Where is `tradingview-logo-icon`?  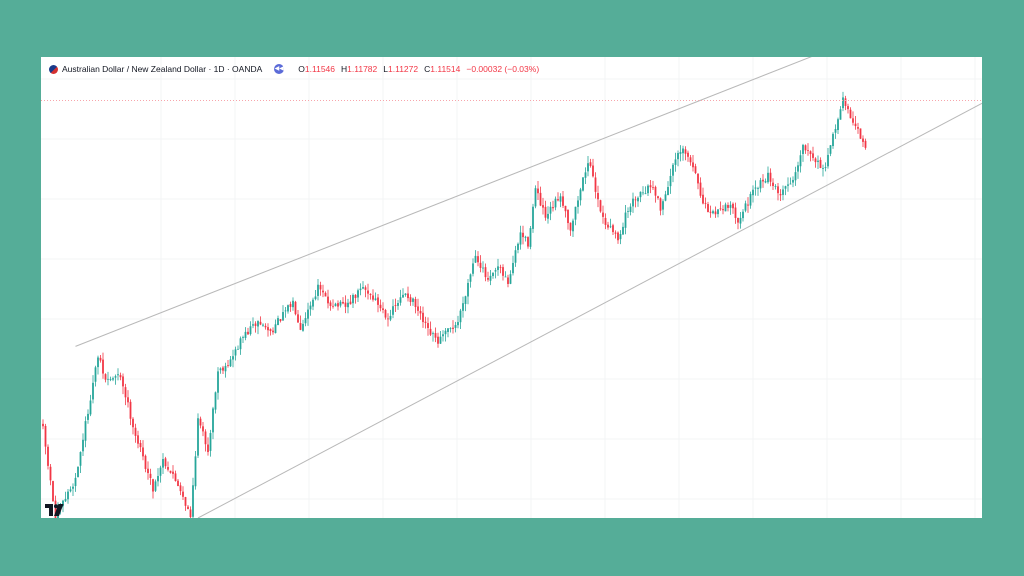
tradingview-logo-icon is located at coordinates (55, 510).